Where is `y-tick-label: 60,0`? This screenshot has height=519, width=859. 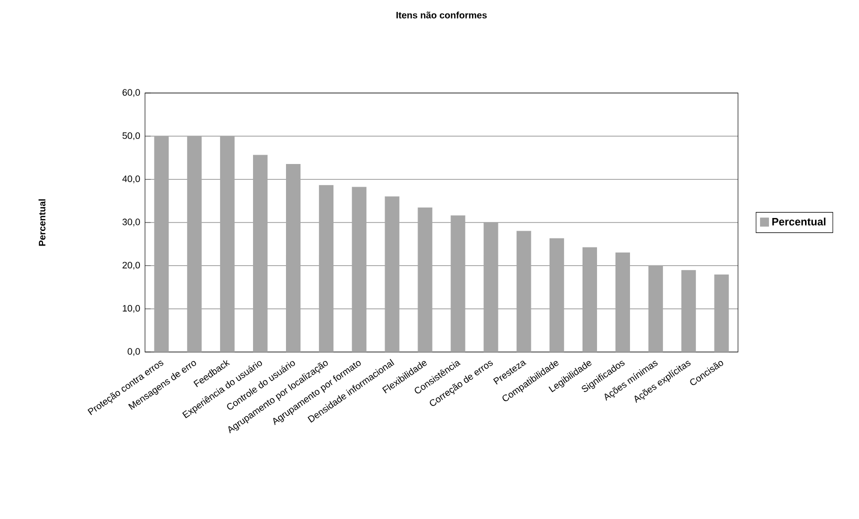
y-tick-label: 60,0 is located at coordinates (131, 93).